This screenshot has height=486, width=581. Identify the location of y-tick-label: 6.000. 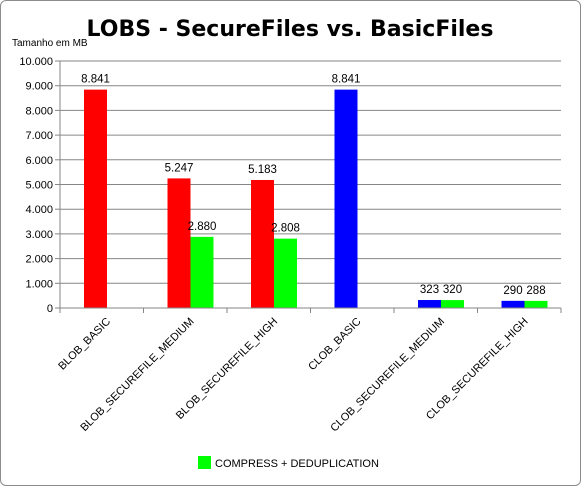
(39, 161).